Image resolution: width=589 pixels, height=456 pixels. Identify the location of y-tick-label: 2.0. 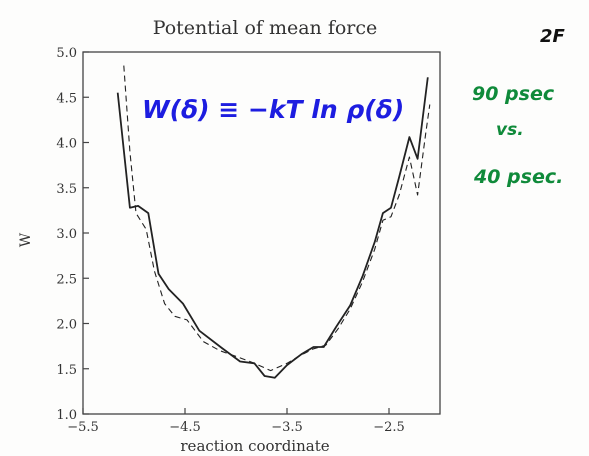
(66, 325).